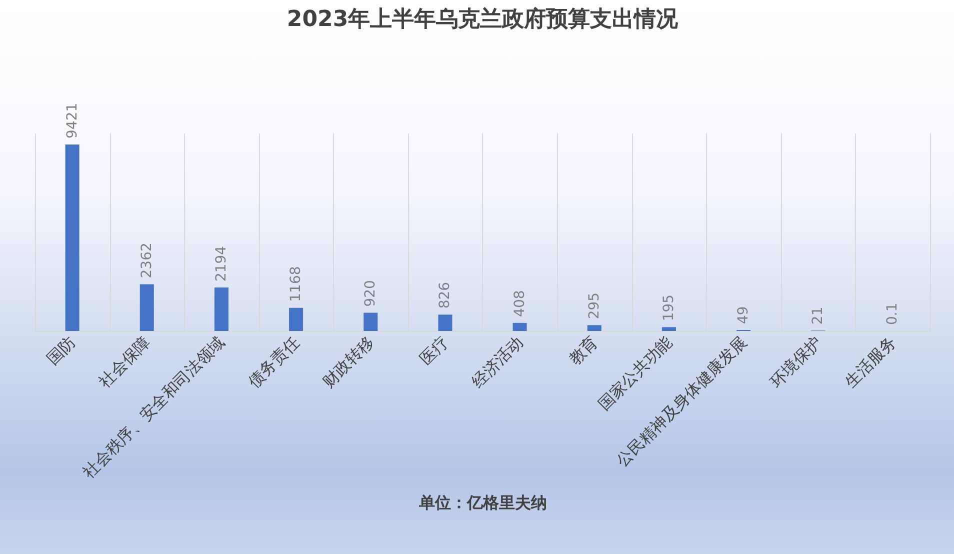 This screenshot has width=954, height=554. Describe the element at coordinates (482, 502) in the screenshot. I see `x-axis-title: 单位：亿格里夫纳` at that location.